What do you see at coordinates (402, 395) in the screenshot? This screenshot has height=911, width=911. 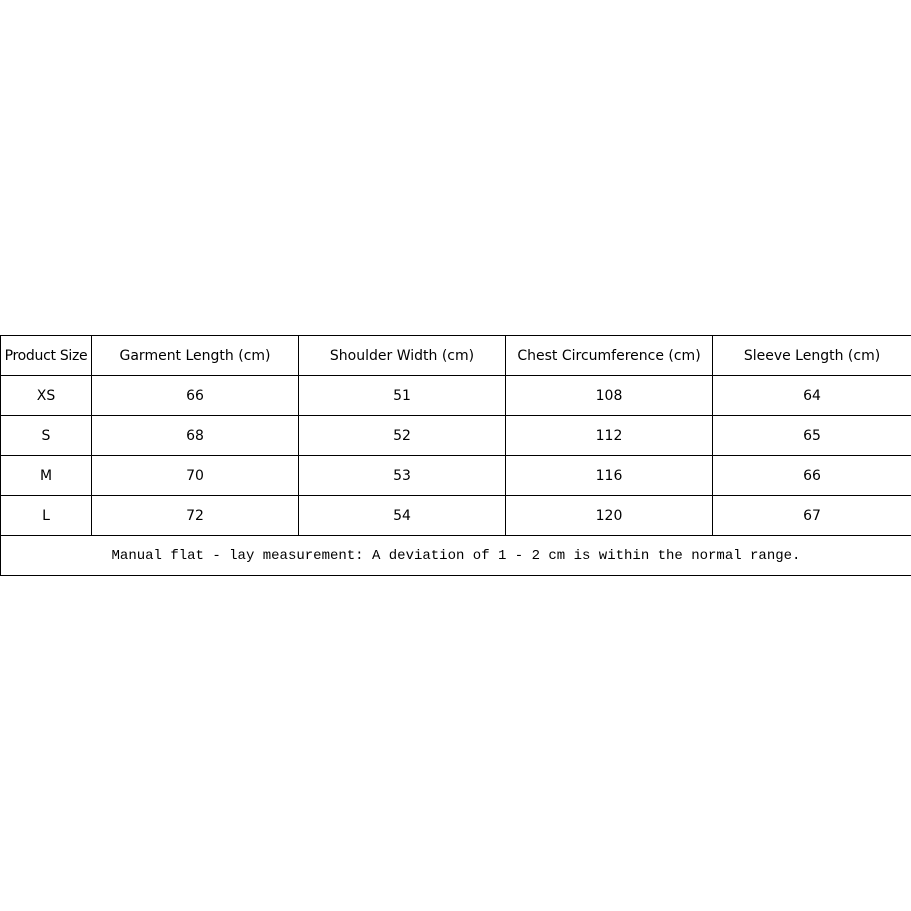 I see `table-cell: 51` at bounding box center [402, 395].